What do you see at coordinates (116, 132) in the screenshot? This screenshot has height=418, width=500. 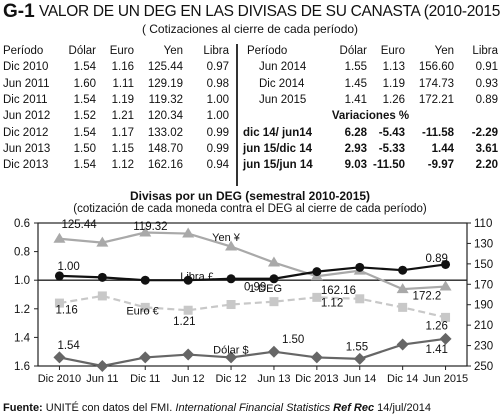 I see `table-row: Dic 2012 1.54 1.17 133.02 0.99` at bounding box center [116, 132].